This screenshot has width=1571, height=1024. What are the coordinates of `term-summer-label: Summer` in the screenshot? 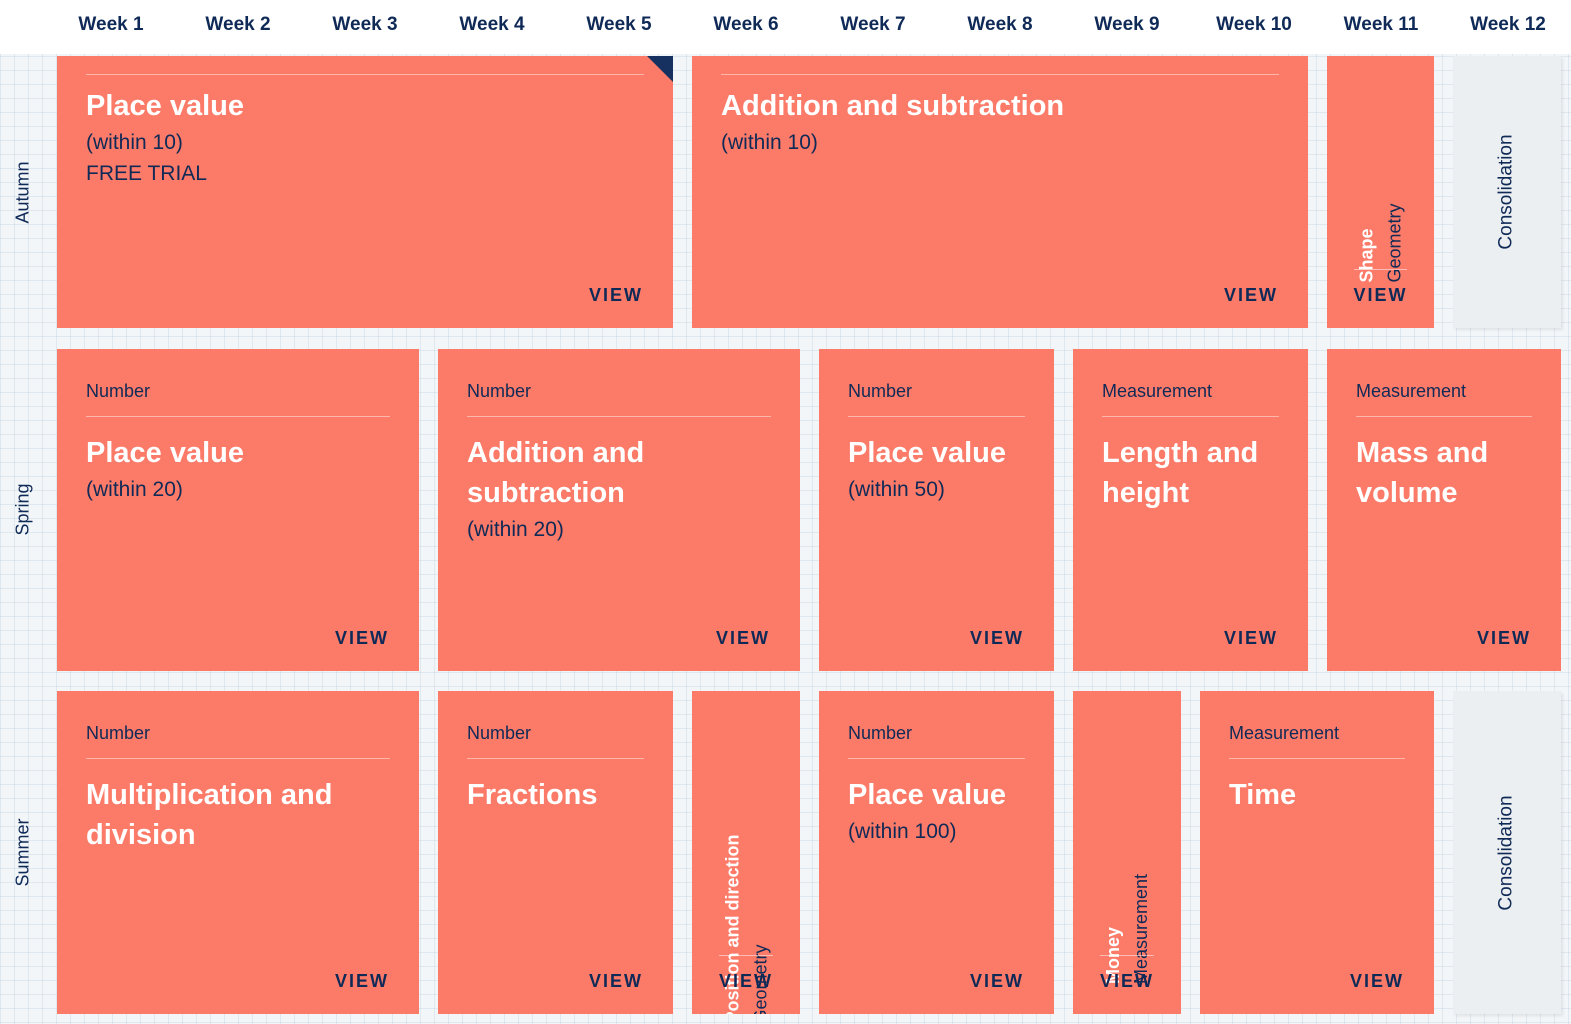 It's located at (22, 852).